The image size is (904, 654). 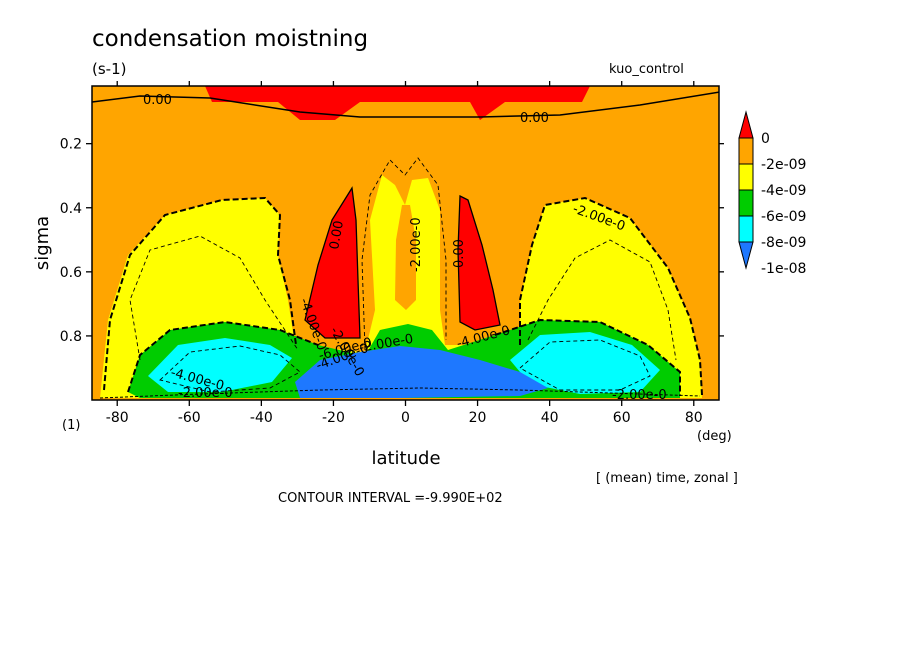 I want to click on contour-line-2e-09-right, so click(x=611, y=296).